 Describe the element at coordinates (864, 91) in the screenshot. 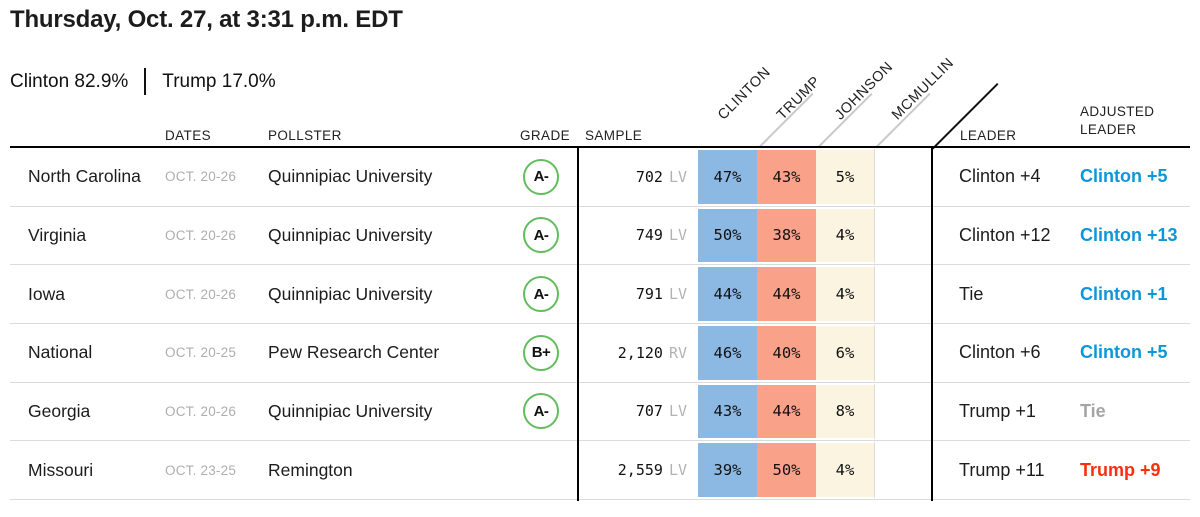

I see `column-header-johnson: JOHNSON` at that location.